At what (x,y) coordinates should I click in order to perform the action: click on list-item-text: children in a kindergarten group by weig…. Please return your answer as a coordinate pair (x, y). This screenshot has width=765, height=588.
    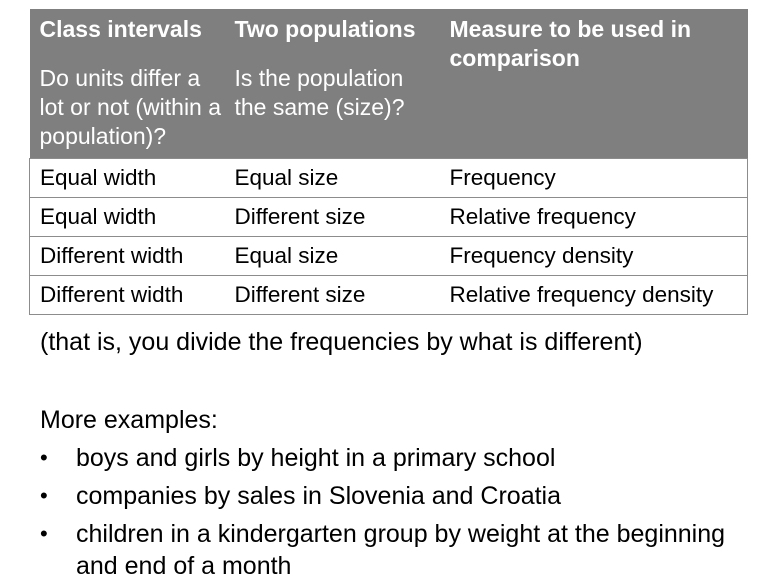
    Looking at the image, I should click on (401, 550).